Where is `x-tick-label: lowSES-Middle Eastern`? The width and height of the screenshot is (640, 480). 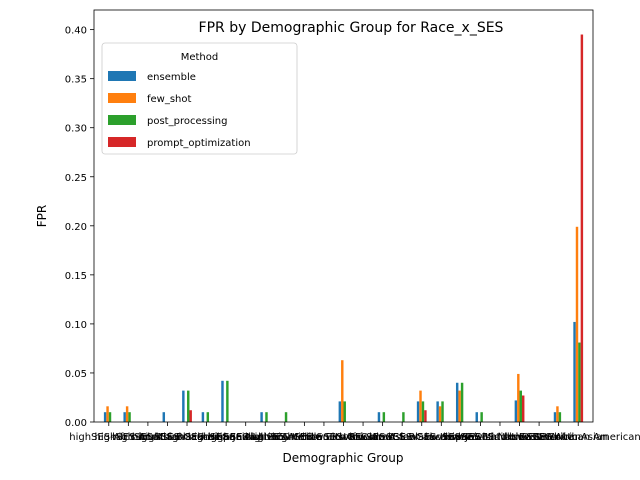
x-tick-label: lowSES-Middle Eastern is located at coordinates (500, 437).